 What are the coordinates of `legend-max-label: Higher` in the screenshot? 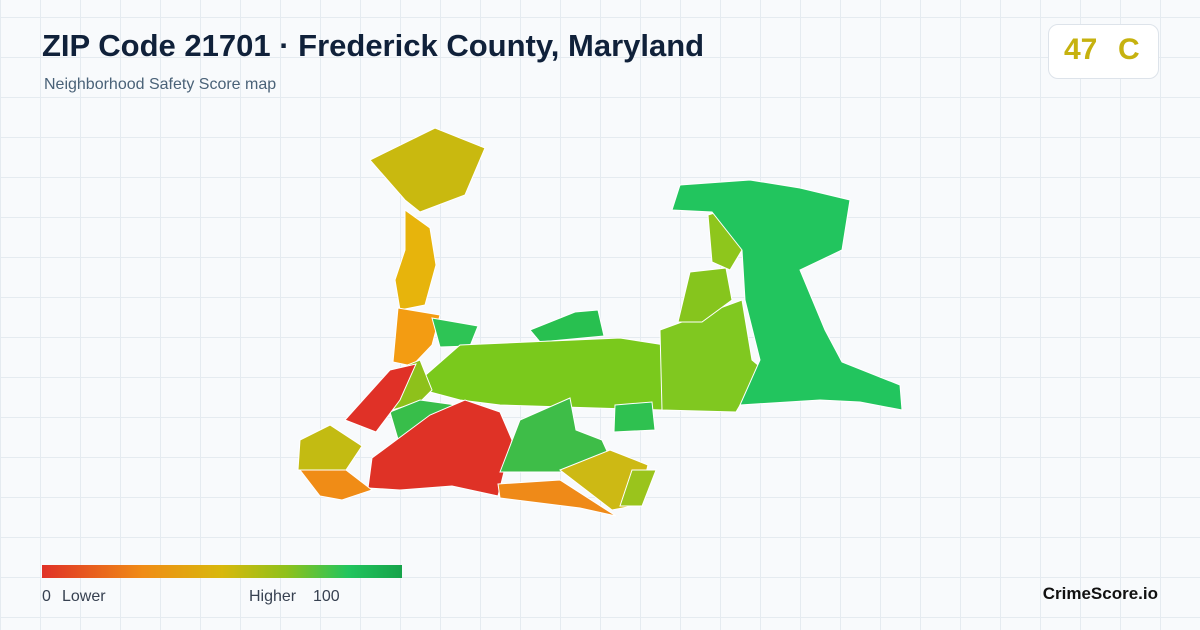 It's located at (273, 596).